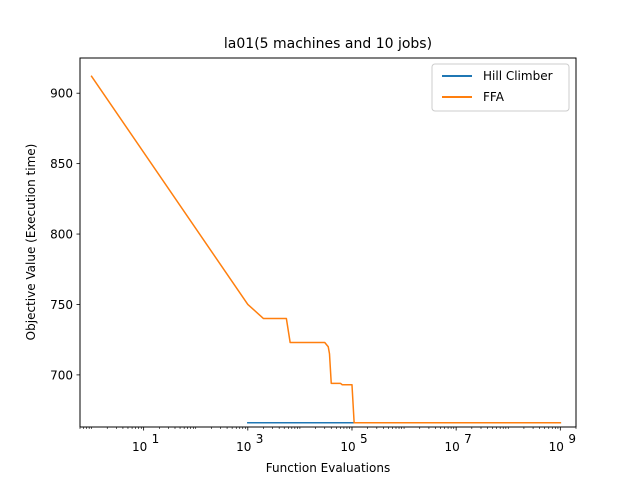 This screenshot has width=640, height=480. I want to click on y-tick-label: 750, so click(61, 305).